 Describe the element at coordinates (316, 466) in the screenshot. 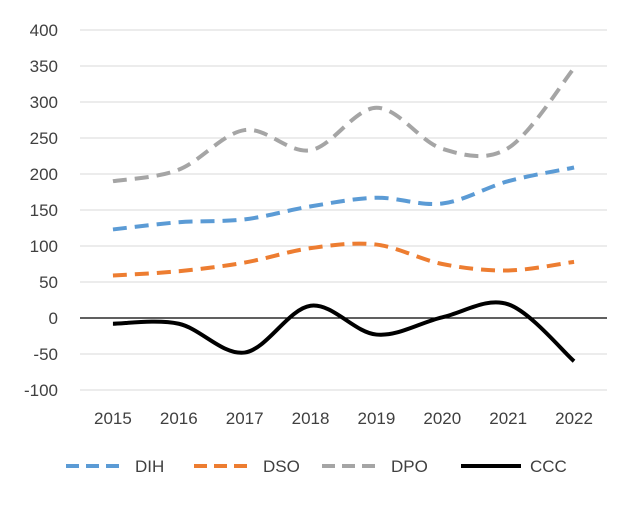

I see `legend: DIH DSO DPO CCC` at that location.